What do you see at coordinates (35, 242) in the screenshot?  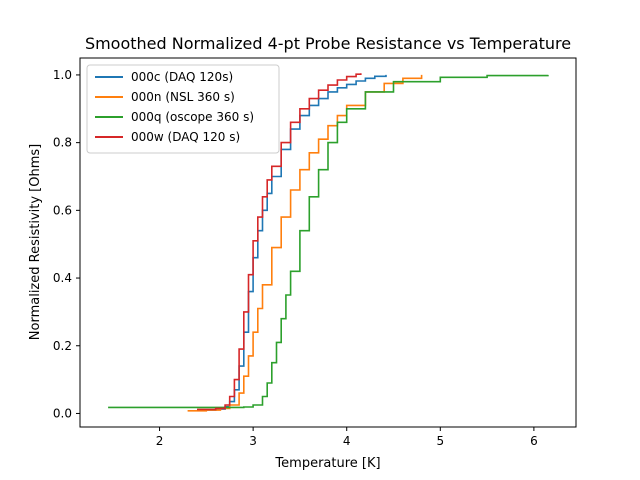 I see `y-axis-label: Normalized Resistivity [Ohms]` at bounding box center [35, 242].